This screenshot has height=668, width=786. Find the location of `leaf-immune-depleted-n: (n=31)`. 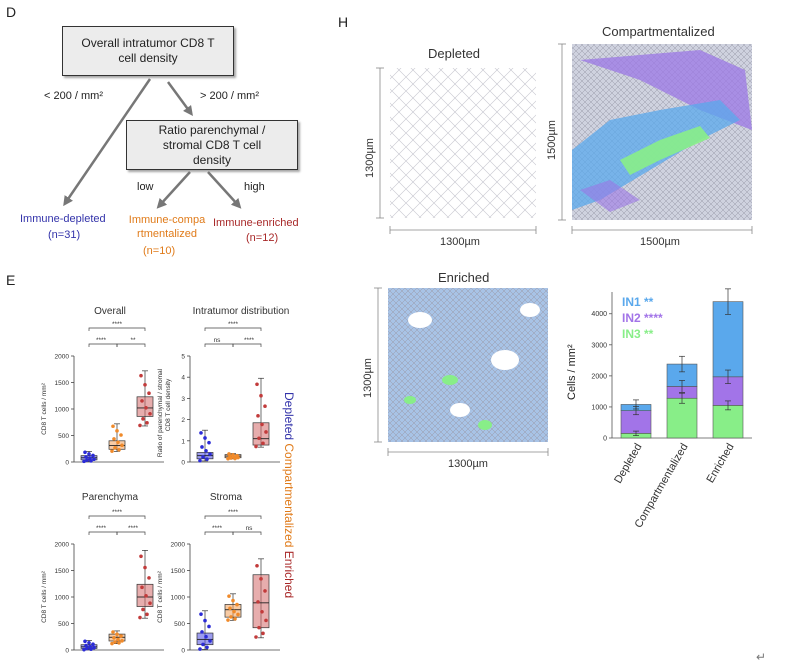

leaf-immune-depleted-n: (n=31) is located at coordinates (64, 235).